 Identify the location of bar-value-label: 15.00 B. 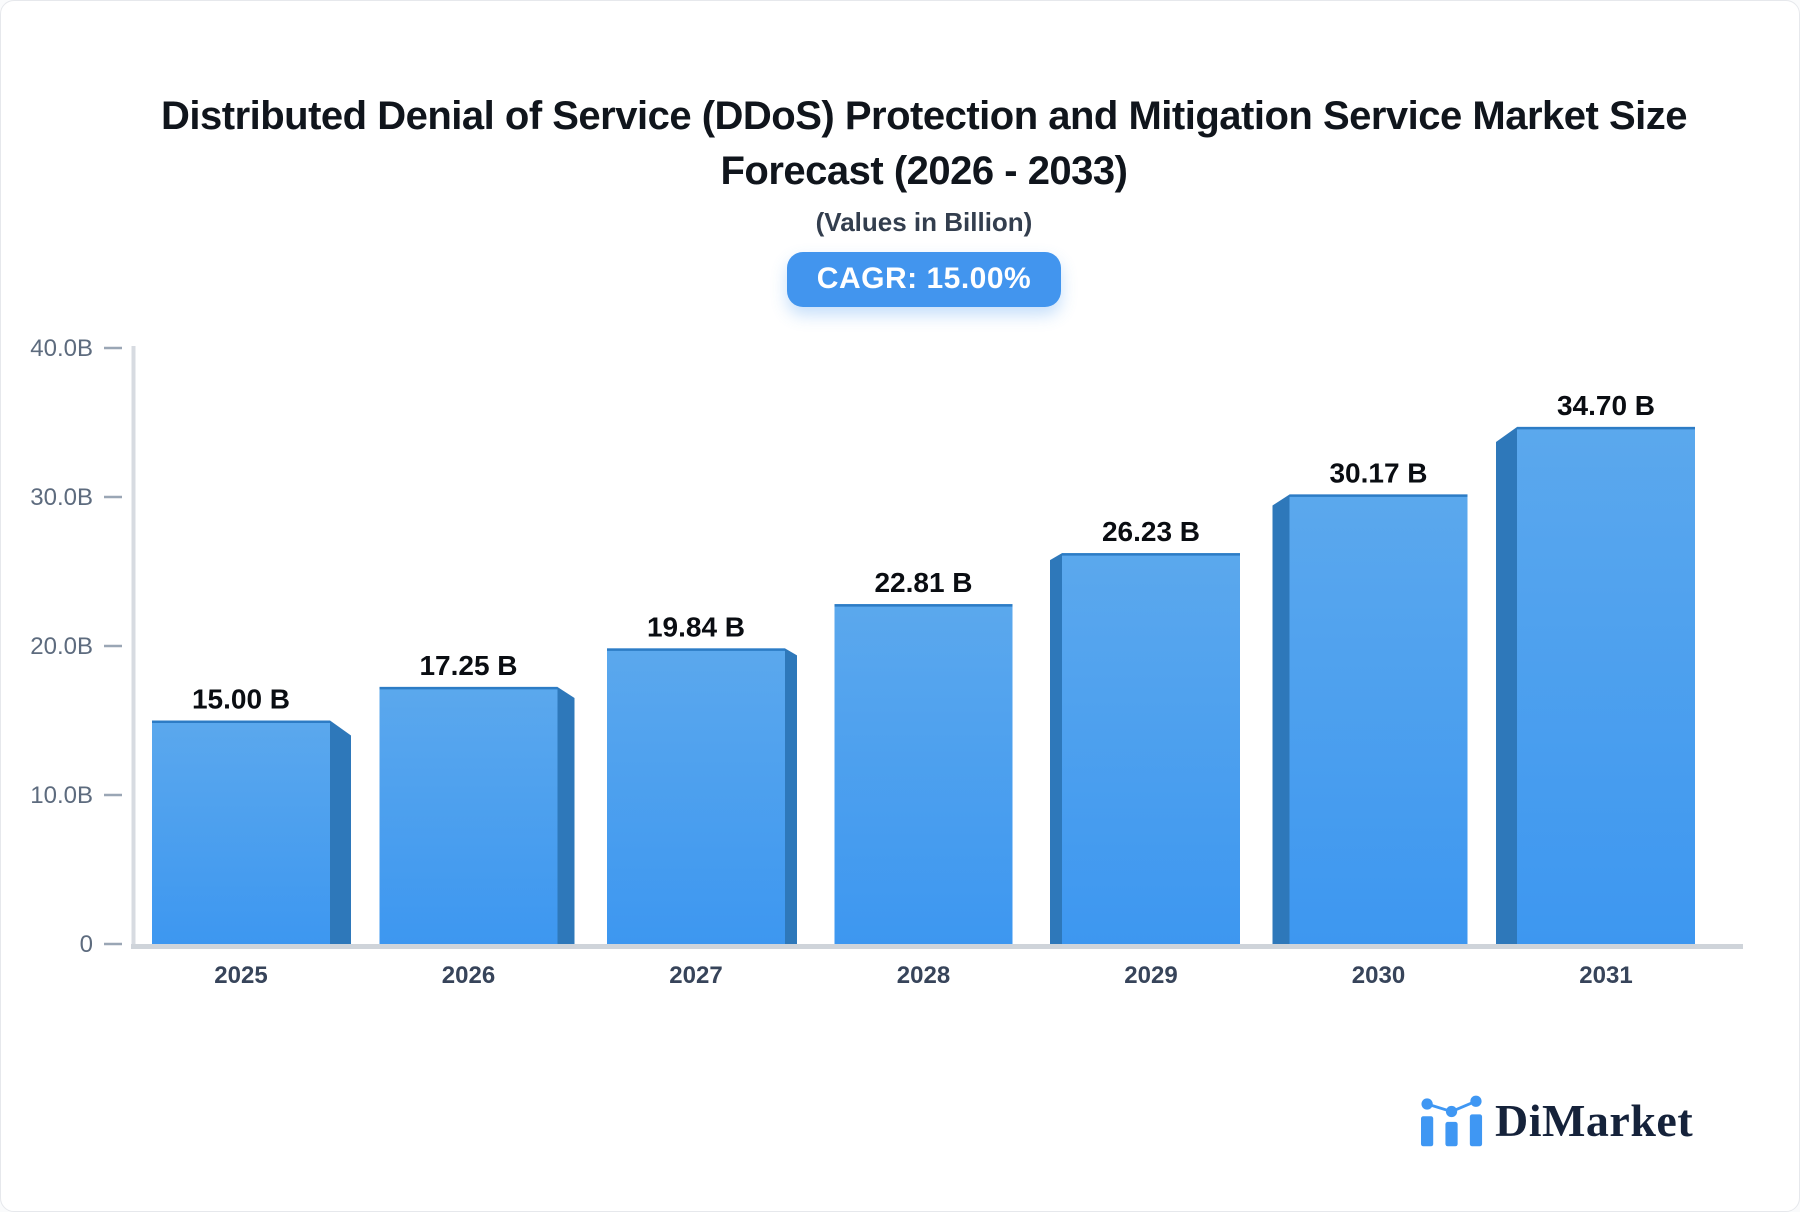
(241, 699).